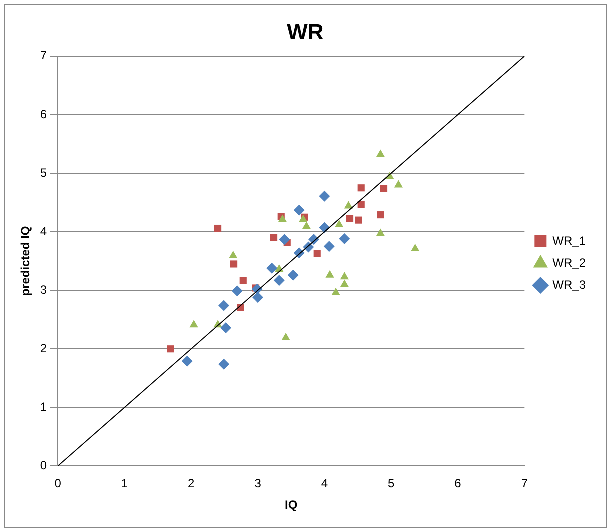 Image resolution: width=611 pixels, height=532 pixels. Describe the element at coordinates (324, 483) in the screenshot. I see `x-tick-label: 4` at that location.